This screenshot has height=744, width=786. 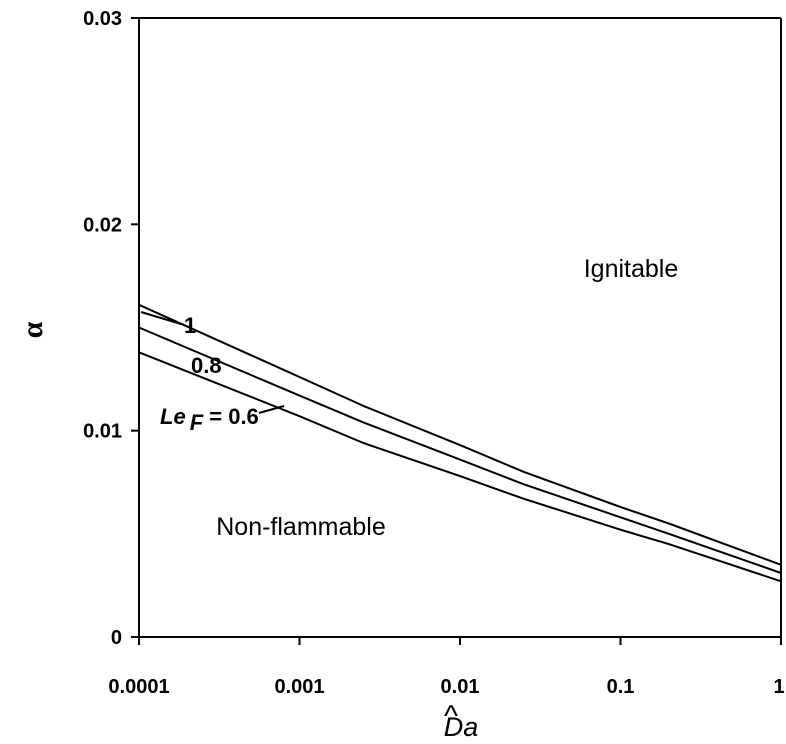 I want to click on x-tick-label: 0.001, so click(x=299, y=687).